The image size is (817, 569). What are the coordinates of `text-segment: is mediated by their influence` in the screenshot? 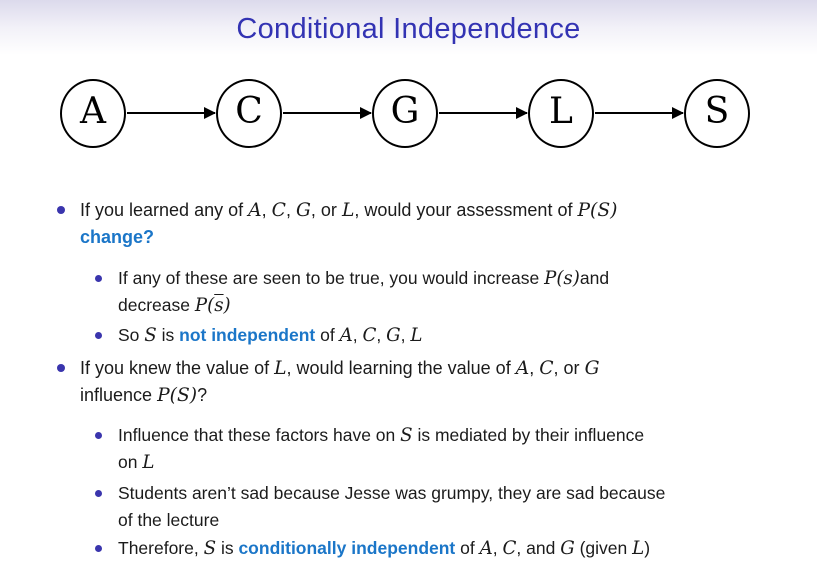 It's located at (528, 435).